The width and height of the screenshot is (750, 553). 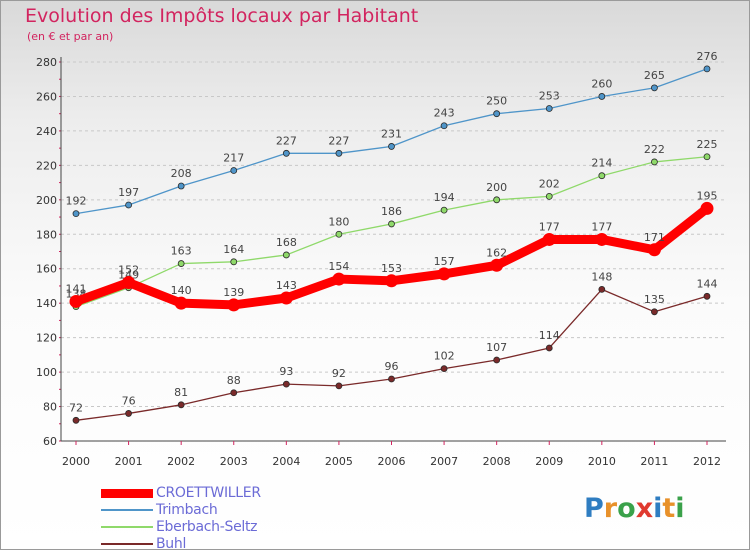 I want to click on svg-text: Proxiti, so click(x=634, y=508).